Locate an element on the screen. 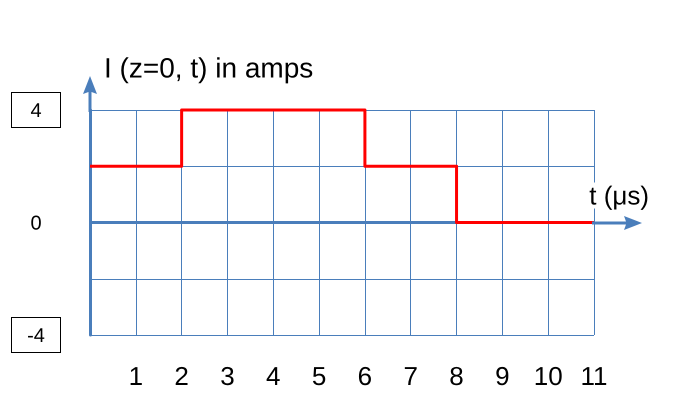 This screenshot has width=679, height=419. y-axis-title: I (z=0, t) in amps is located at coordinates (209, 68).